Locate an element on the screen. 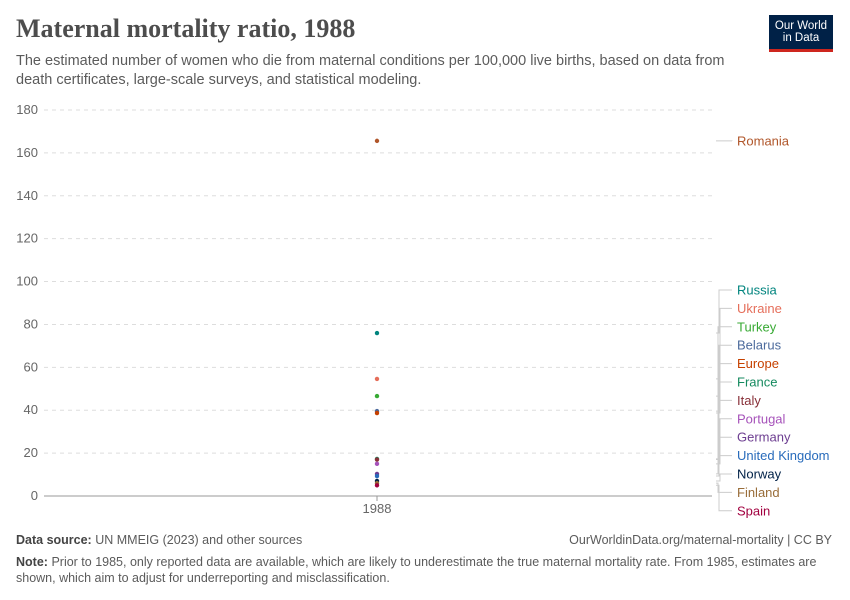 This screenshot has width=850, height=600. y-tick-label: 80 is located at coordinates (31, 323).